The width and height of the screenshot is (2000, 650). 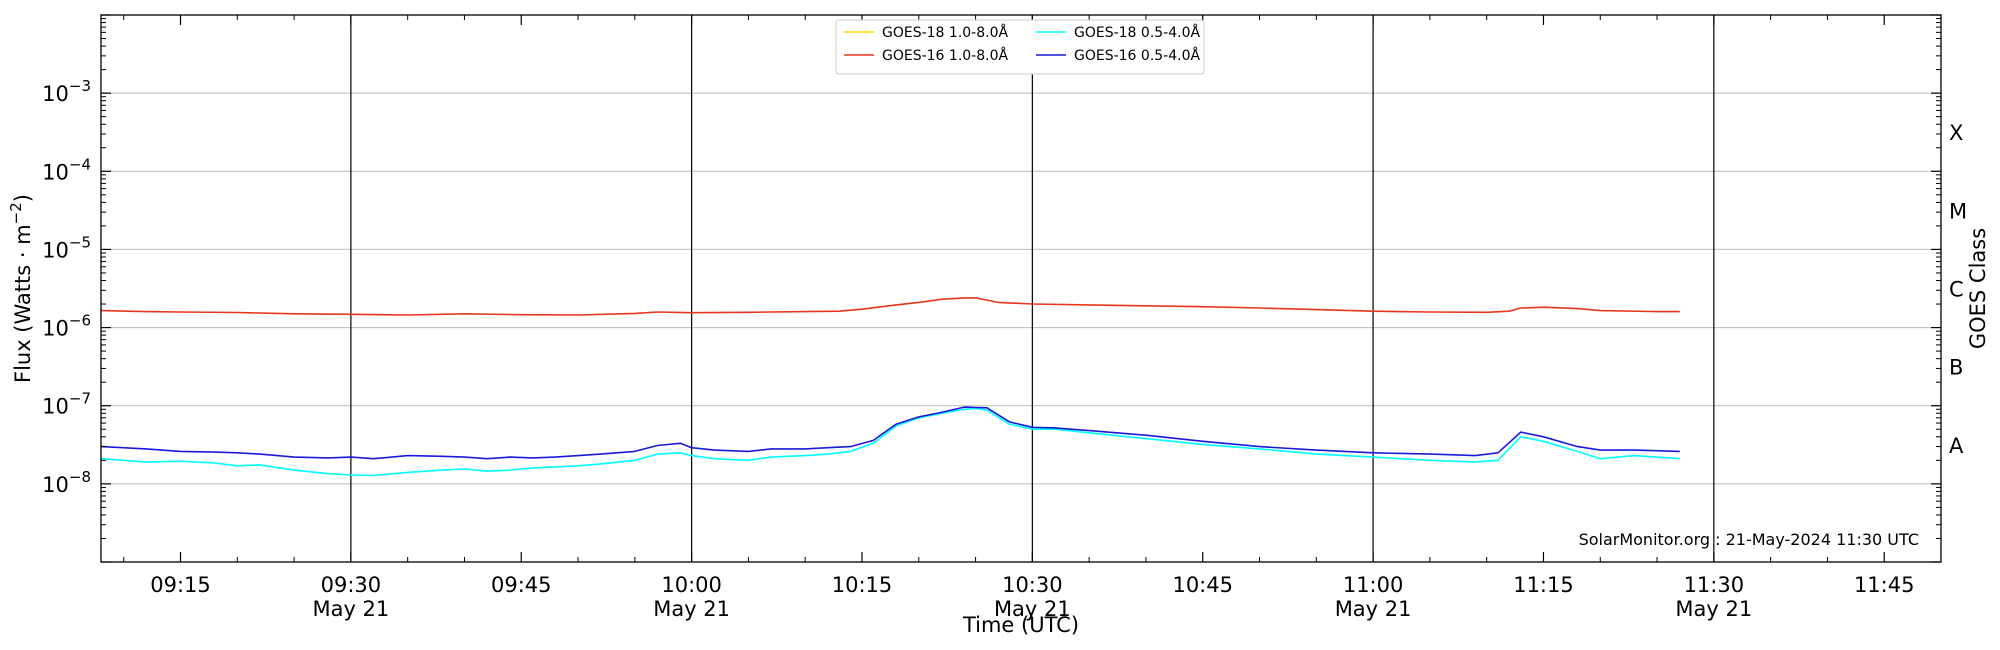 I want to click on y-tick-label: 10⁻³, so click(x=66, y=91).